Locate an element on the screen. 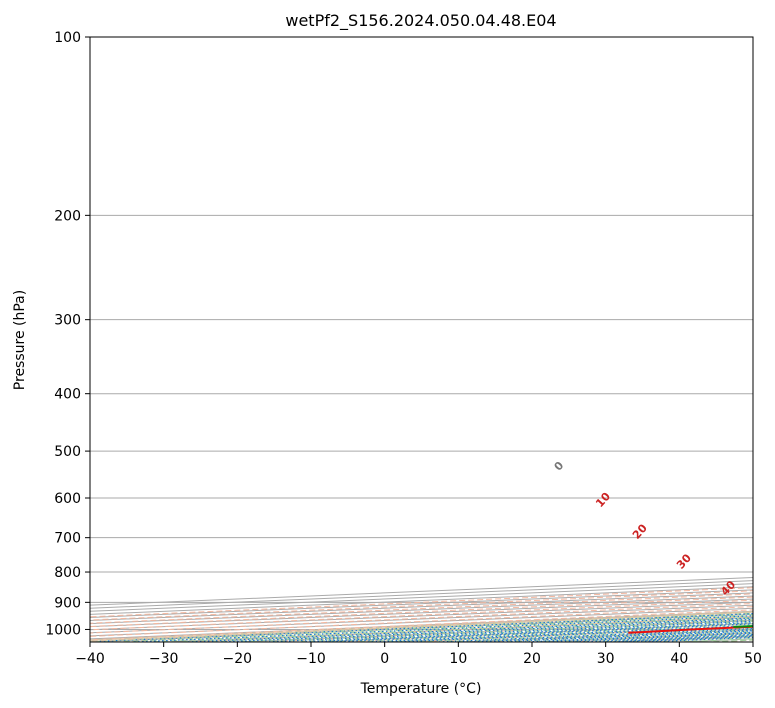 Image resolution: width=775 pixels, height=708 pixels. x-tick-label: 20 is located at coordinates (532, 659).